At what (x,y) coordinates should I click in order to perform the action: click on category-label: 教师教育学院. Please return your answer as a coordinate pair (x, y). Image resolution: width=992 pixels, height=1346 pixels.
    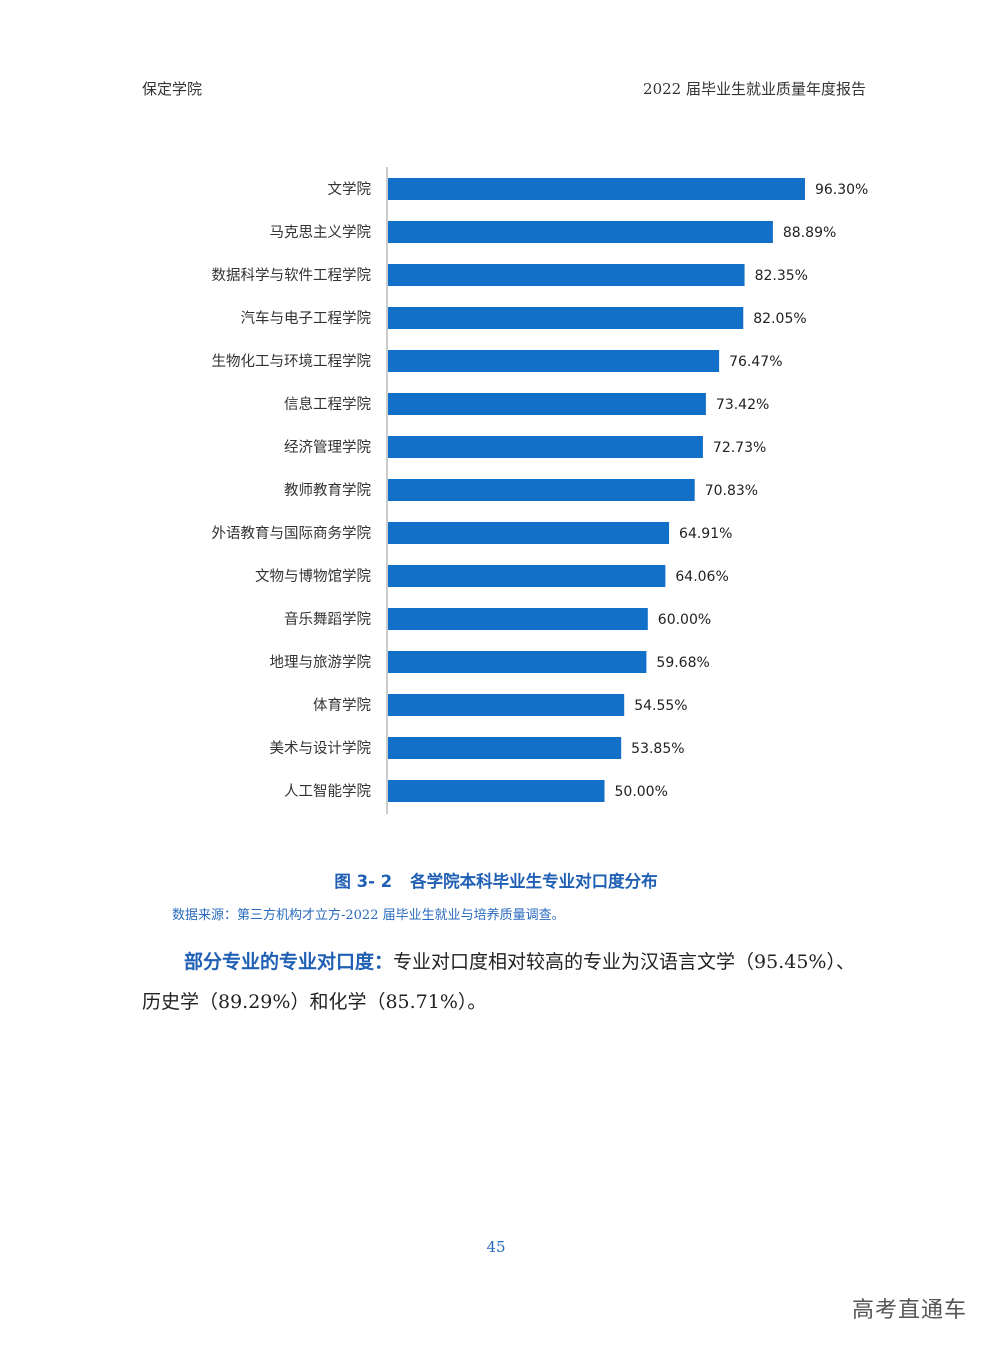
    Looking at the image, I should click on (327, 490).